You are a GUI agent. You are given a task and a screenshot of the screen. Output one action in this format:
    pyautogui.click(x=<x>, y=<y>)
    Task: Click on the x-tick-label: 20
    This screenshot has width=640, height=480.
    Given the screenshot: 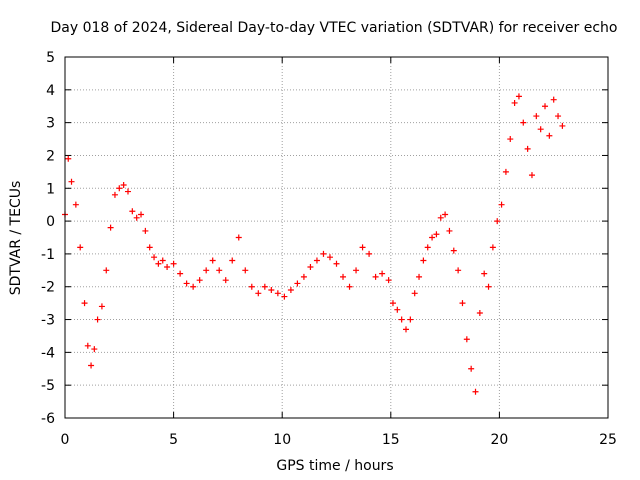 What is the action you would take?
    pyautogui.click(x=499, y=440)
    